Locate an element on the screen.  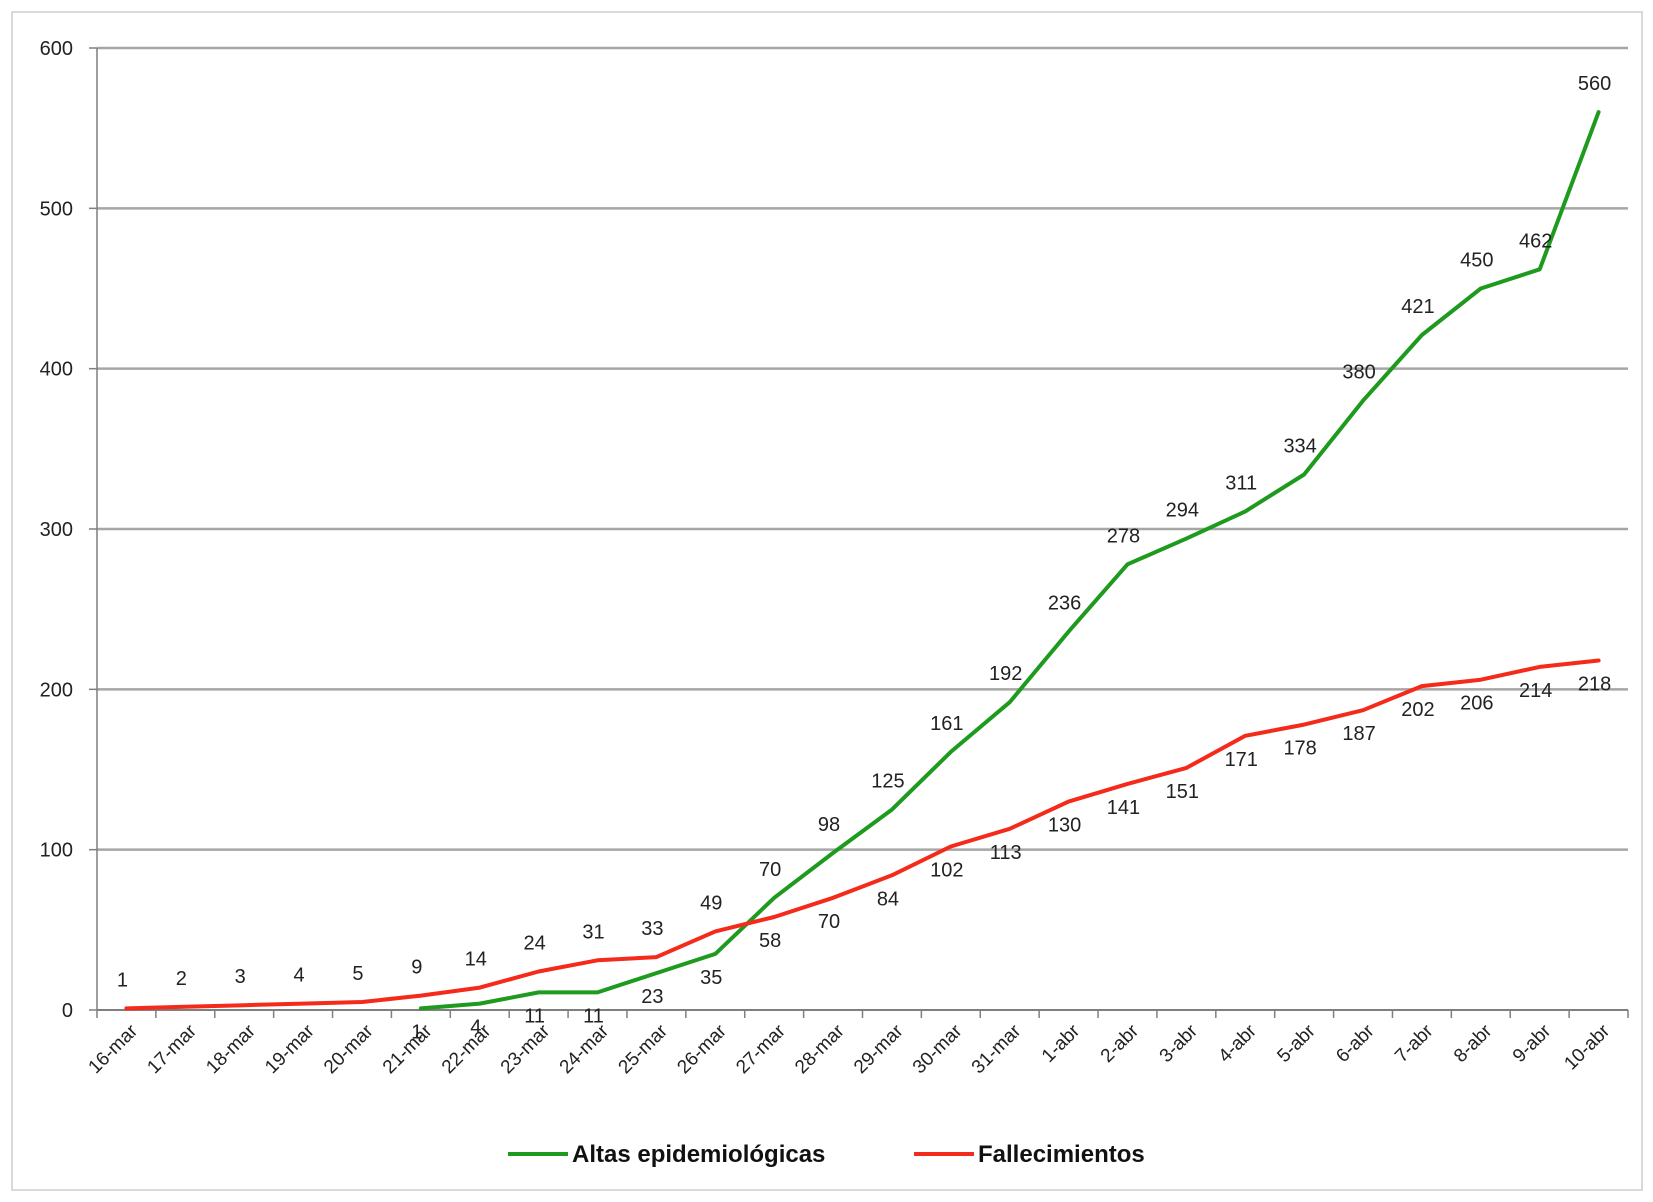
legend-fallecimientos-label: Fallecimientos is located at coordinates (1061, 1154).